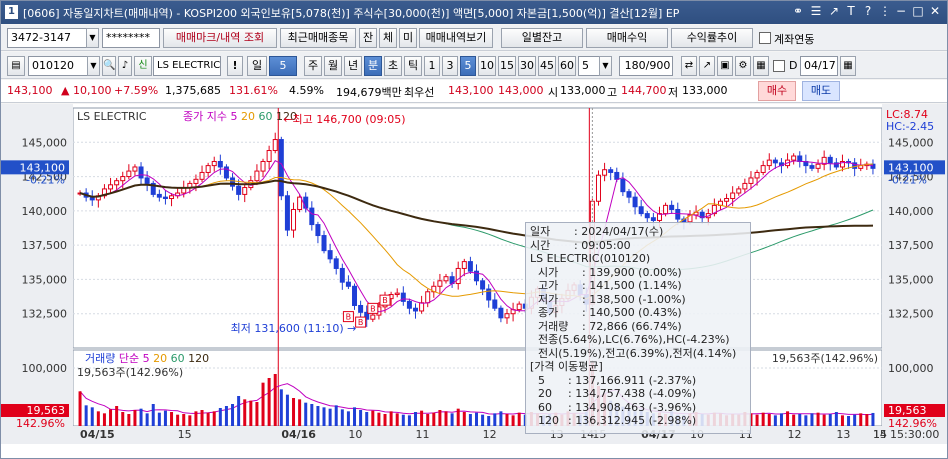 This screenshot has height=459, width=948. I want to click on interval-10-button: 10, so click(487, 66).